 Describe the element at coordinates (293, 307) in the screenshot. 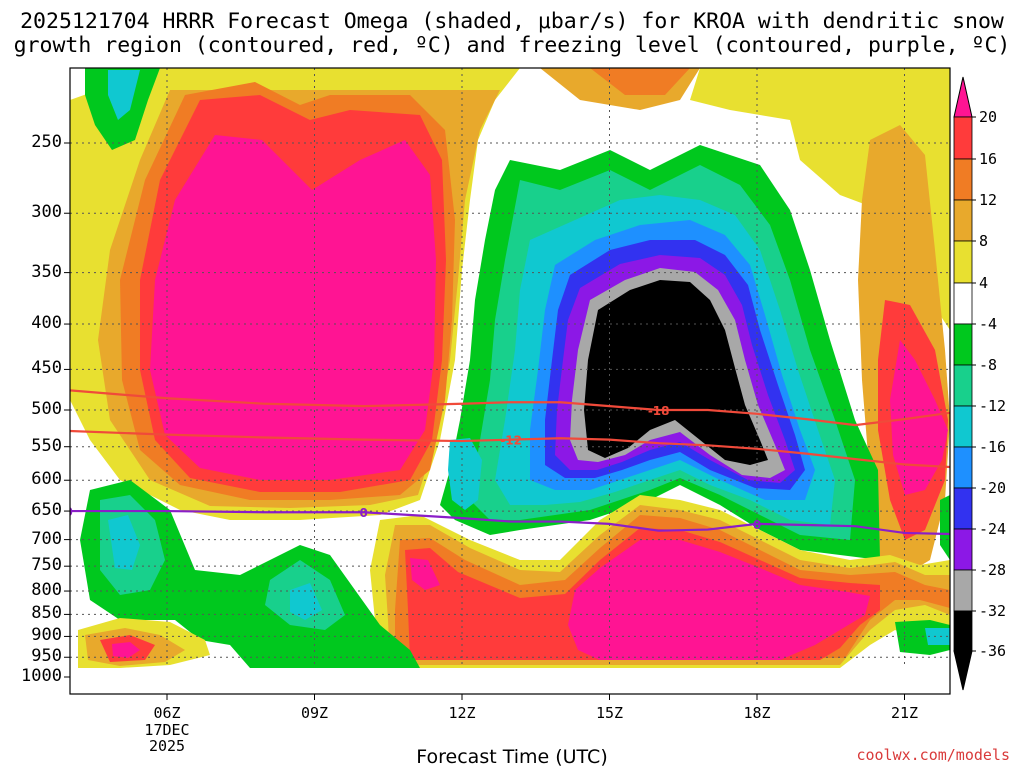

I see `omega-region-left-magenta` at that location.